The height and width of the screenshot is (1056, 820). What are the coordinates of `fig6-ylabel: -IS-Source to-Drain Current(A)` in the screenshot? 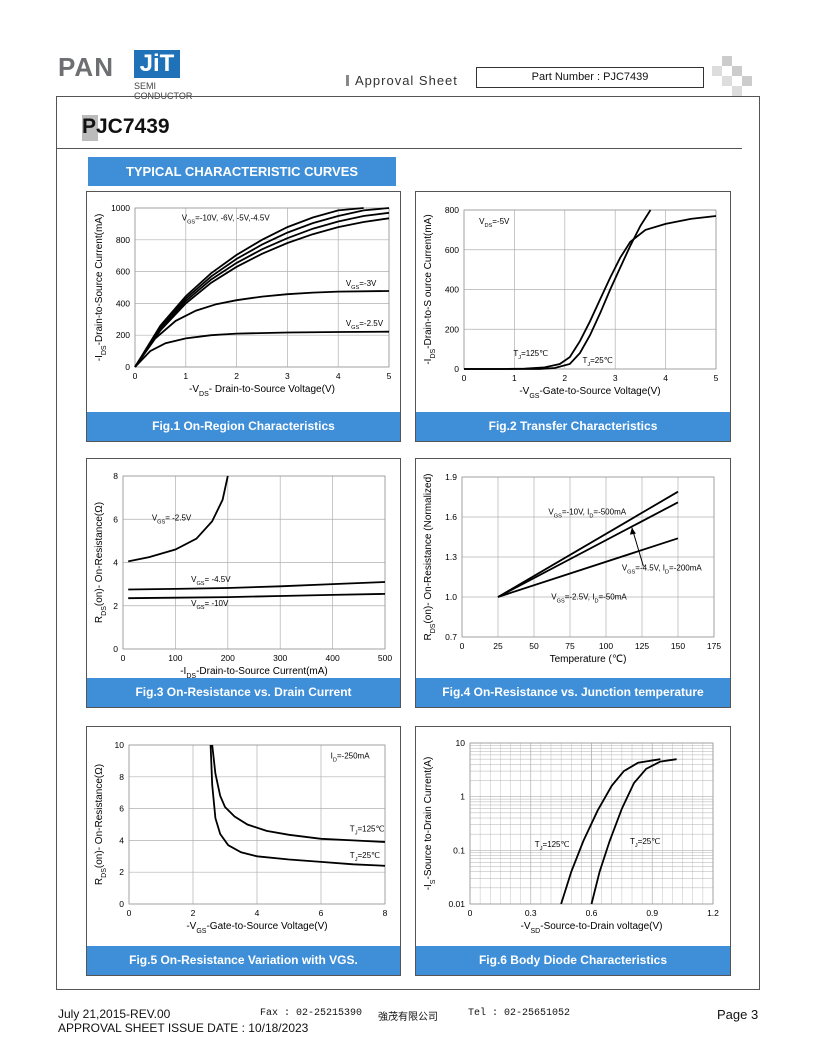 It's located at (430, 824).